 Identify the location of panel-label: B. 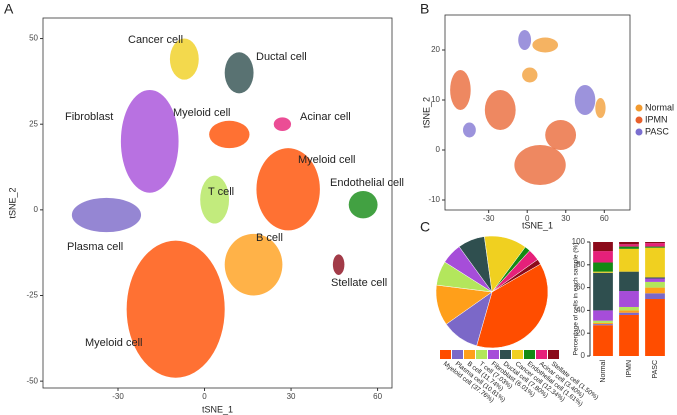
(424, 9).